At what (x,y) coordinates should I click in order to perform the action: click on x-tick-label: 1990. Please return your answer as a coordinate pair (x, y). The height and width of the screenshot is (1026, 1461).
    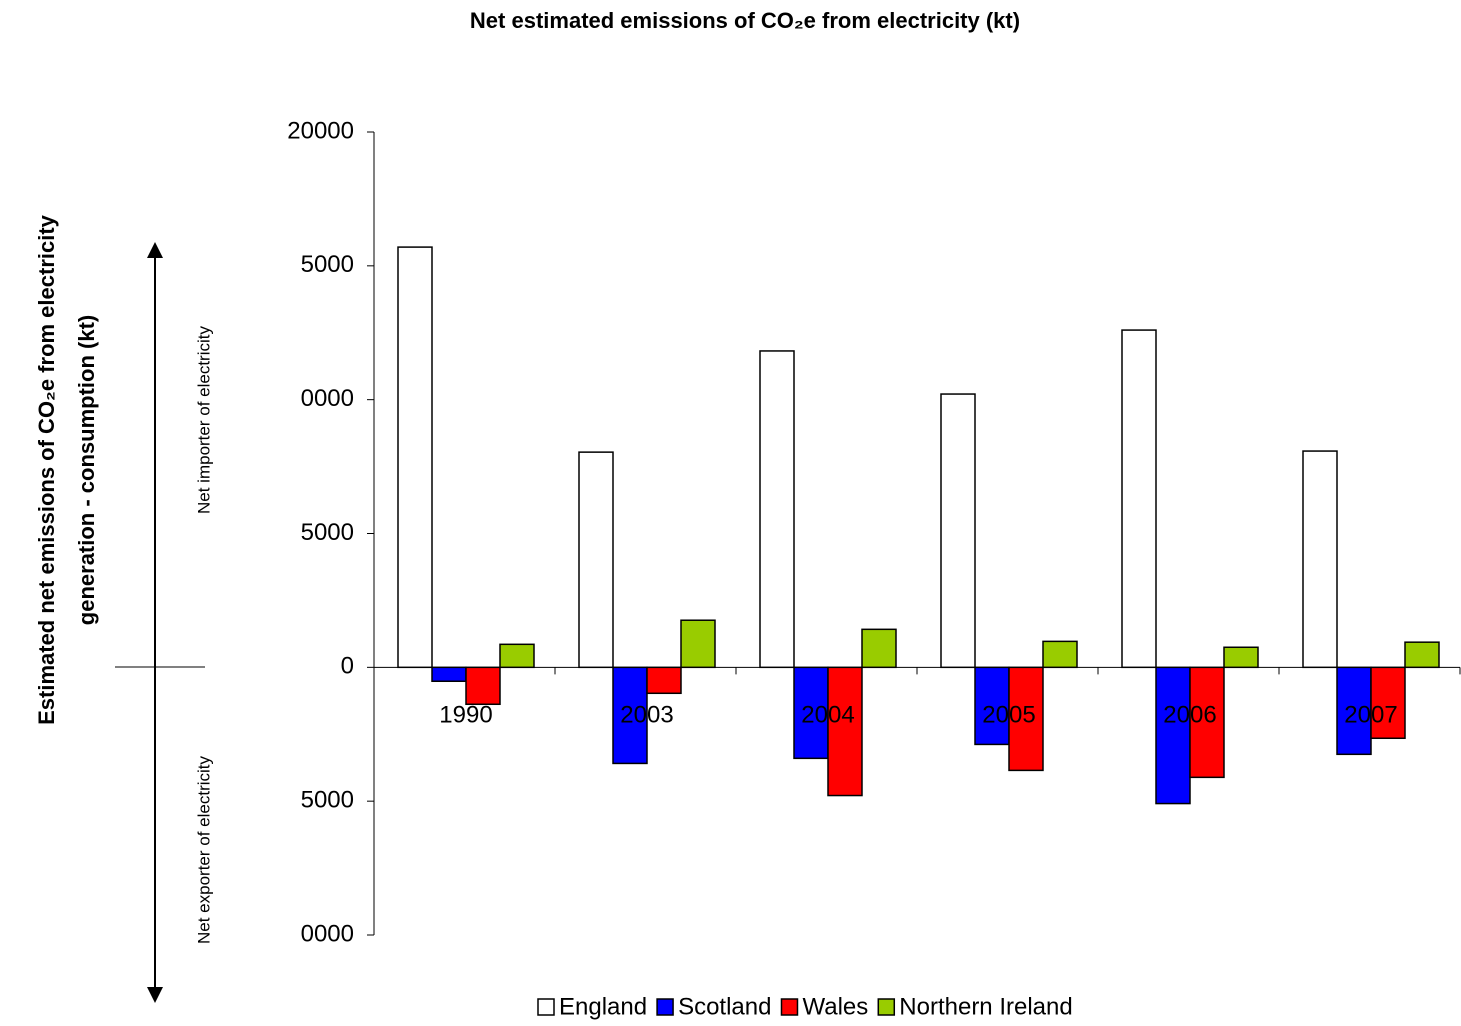
    Looking at the image, I should click on (465, 715).